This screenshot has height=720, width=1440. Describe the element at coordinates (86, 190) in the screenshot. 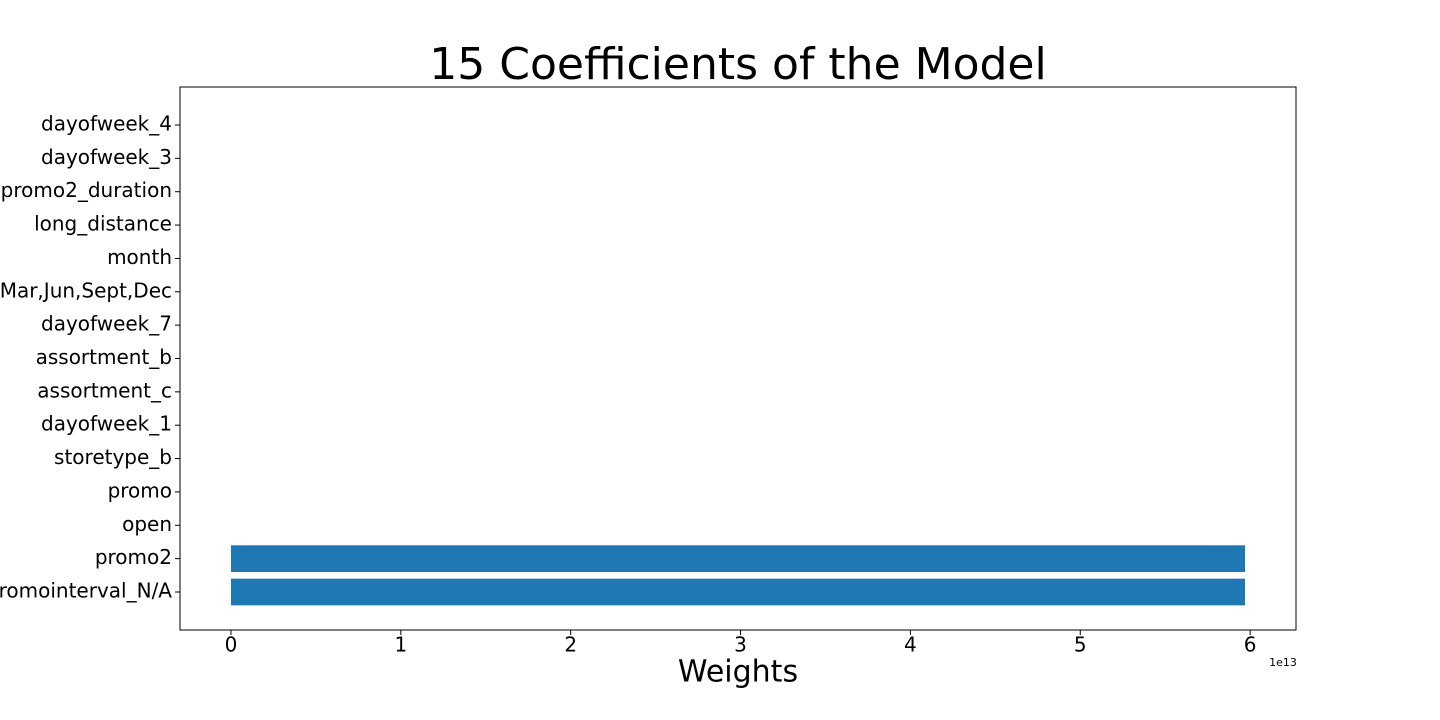

I see `y-tick-label: promo2_duration` at that location.